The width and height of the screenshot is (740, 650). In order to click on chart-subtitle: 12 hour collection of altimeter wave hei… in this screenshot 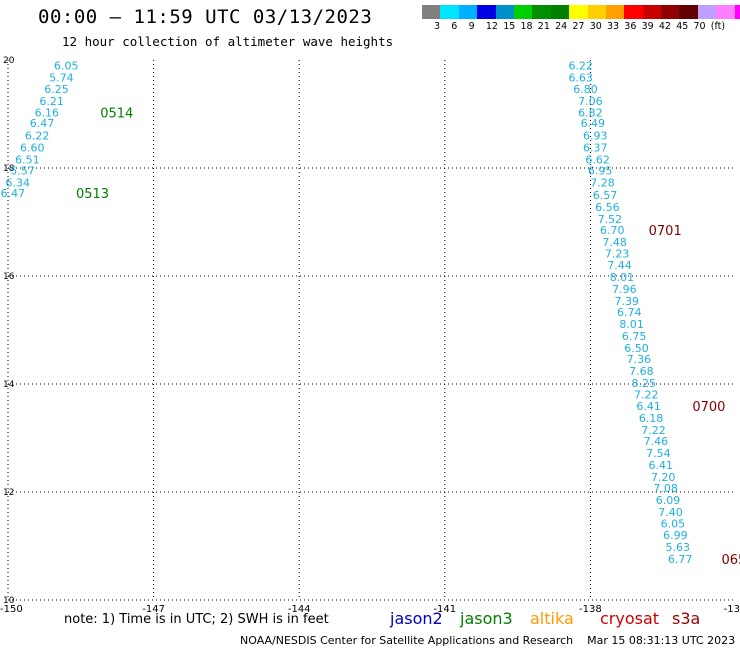, I will do `click(228, 41)`.